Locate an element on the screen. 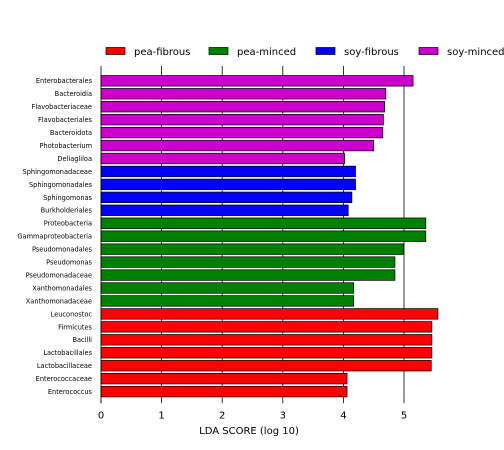 The height and width of the screenshot is (450, 504). x-tick-label: 2 is located at coordinates (222, 415).